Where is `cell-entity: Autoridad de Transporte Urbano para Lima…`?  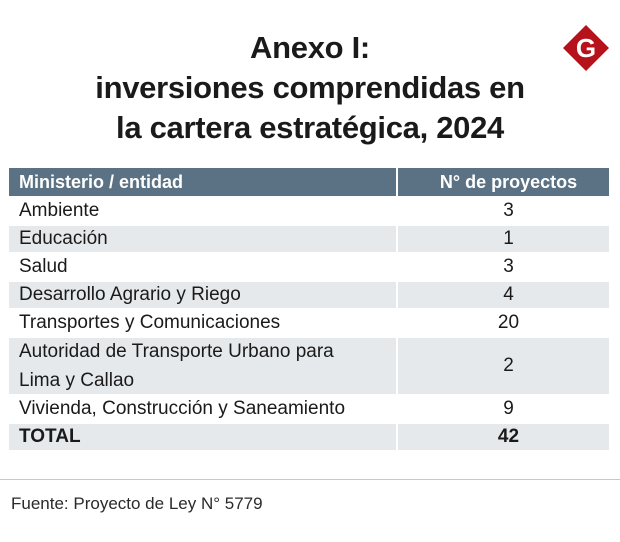
cell-entity: Autoridad de Transporte Urbano para Lima… is located at coordinates (203, 366).